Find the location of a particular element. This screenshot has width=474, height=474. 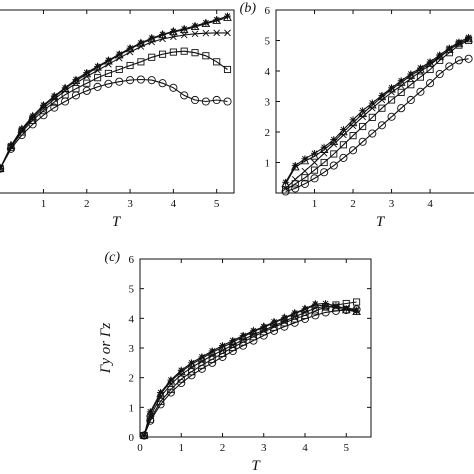

series-line-cross is located at coordinates (250, 370).